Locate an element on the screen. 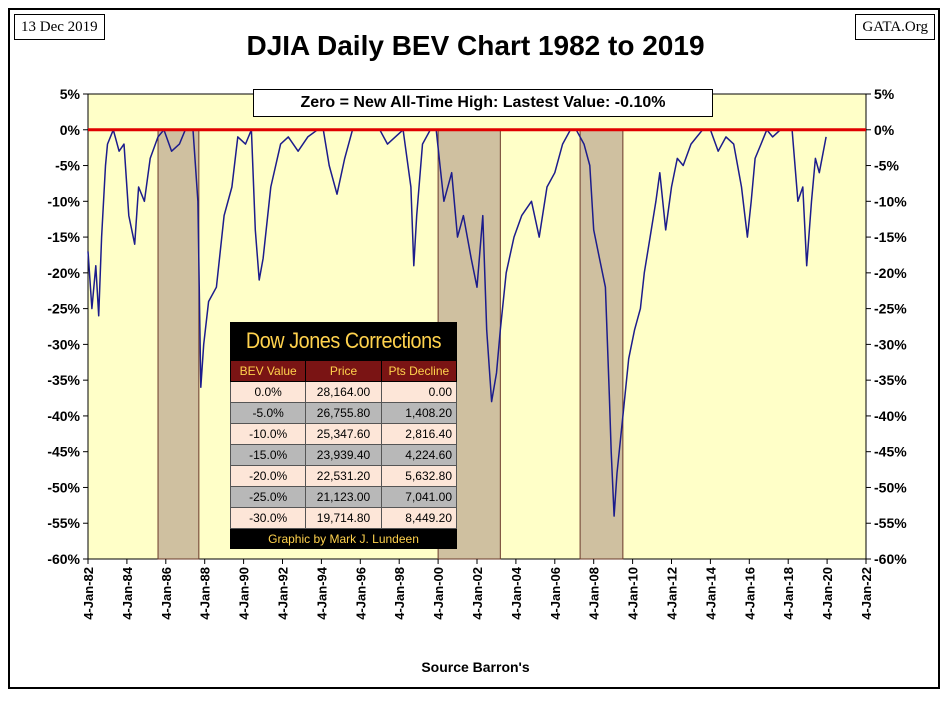 Image resolution: width=951 pixels, height=701 pixels. y-tick-label-left: -20% is located at coordinates (63, 273).